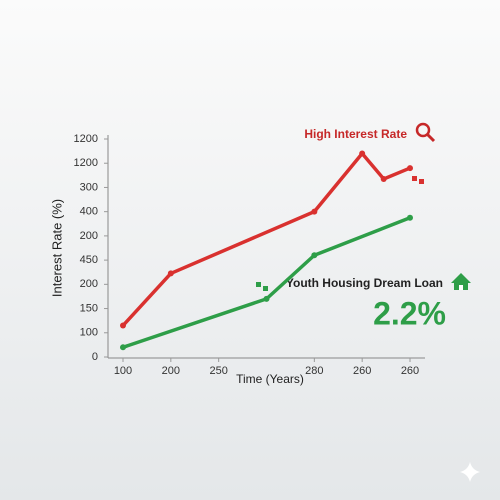 This screenshot has width=500, height=500. Describe the element at coordinates (89, 212) in the screenshot. I see `y-tick-label: 400` at that location.